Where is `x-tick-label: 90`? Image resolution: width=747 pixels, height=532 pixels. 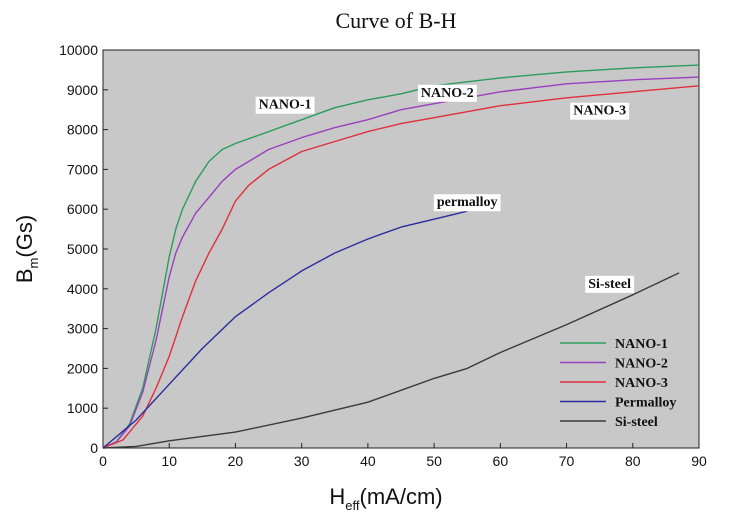 x-tick-label: 90 is located at coordinates (699, 461).